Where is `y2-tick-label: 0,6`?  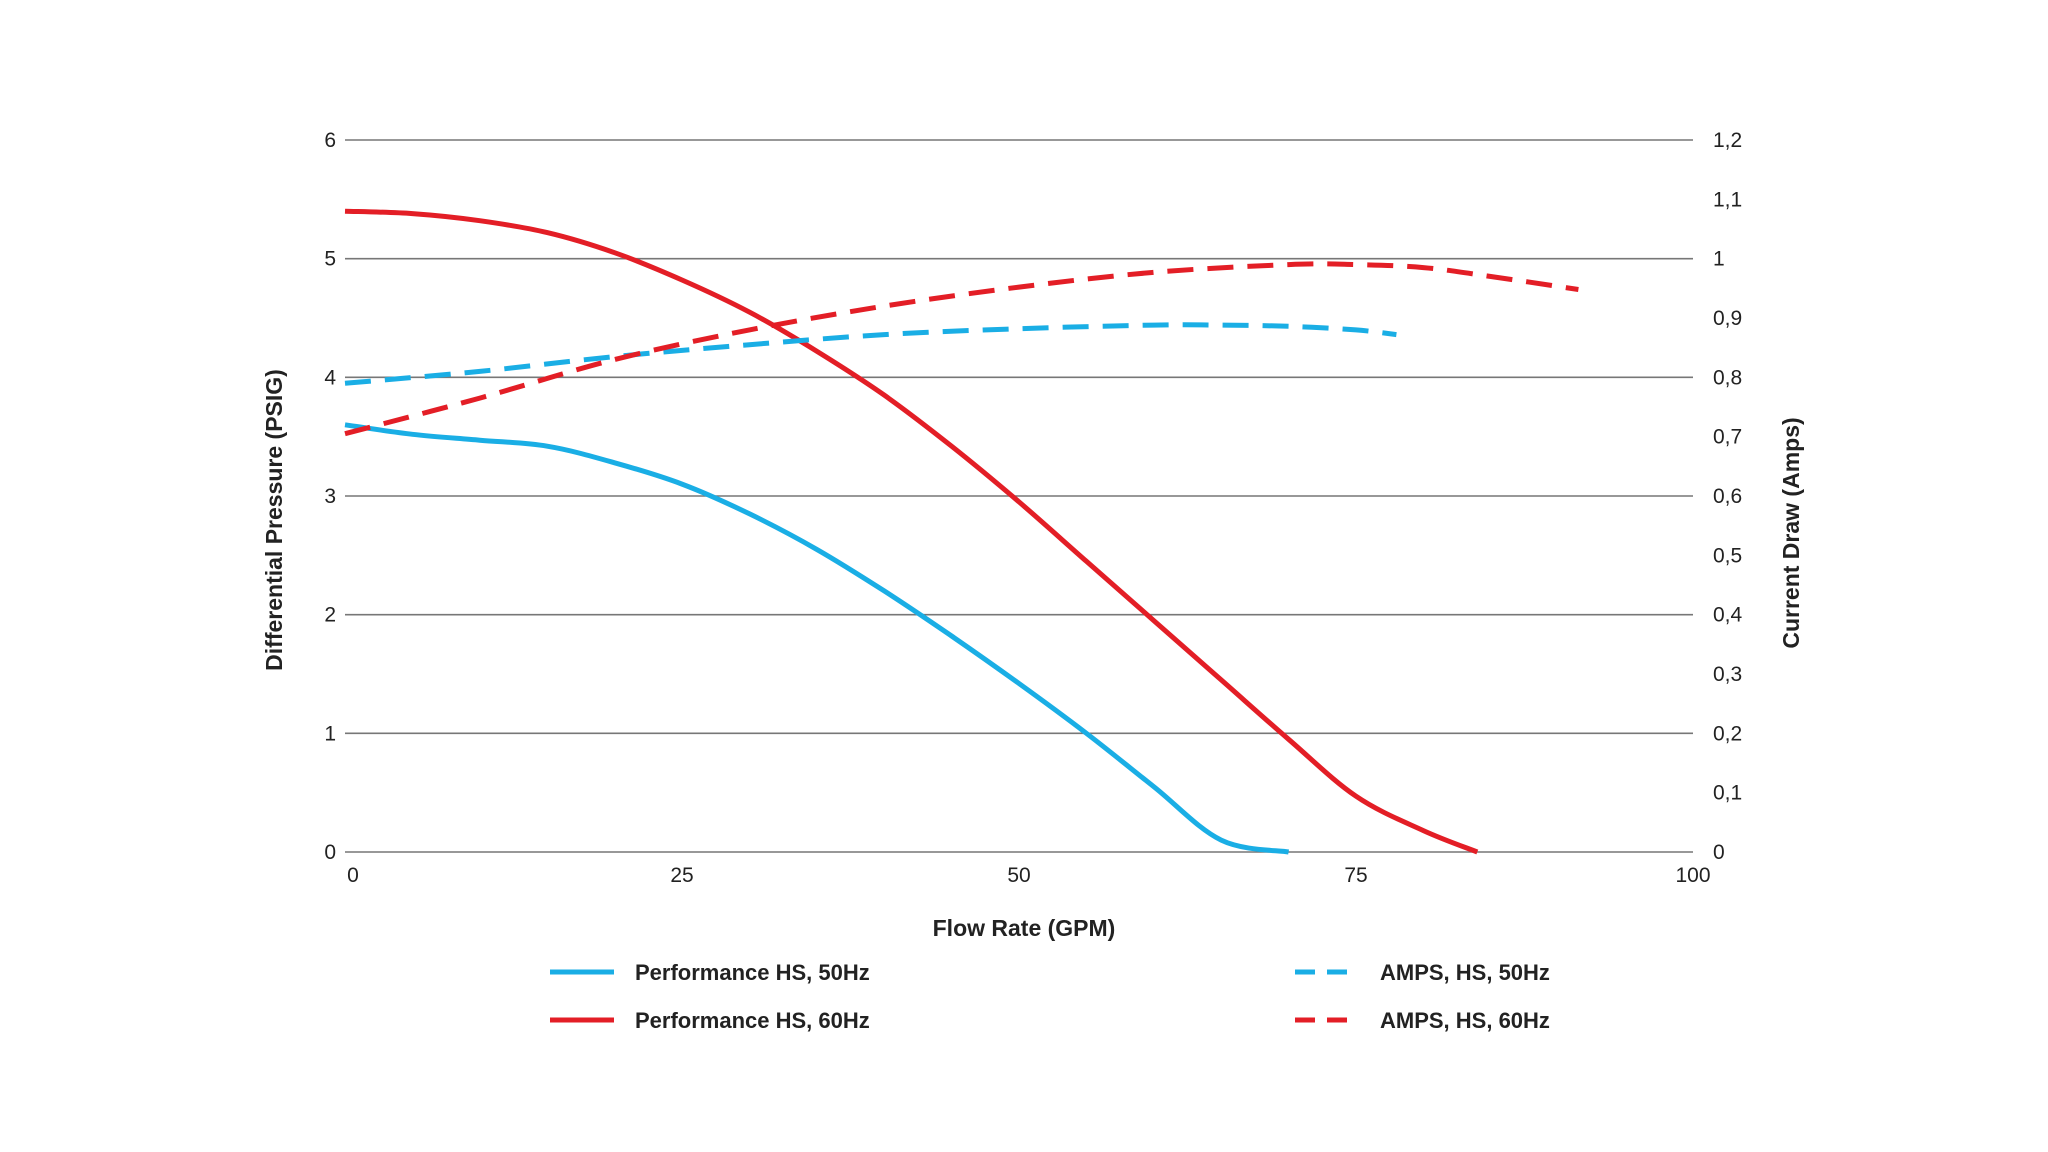 y2-tick-label: 0,6 is located at coordinates (1727, 496).